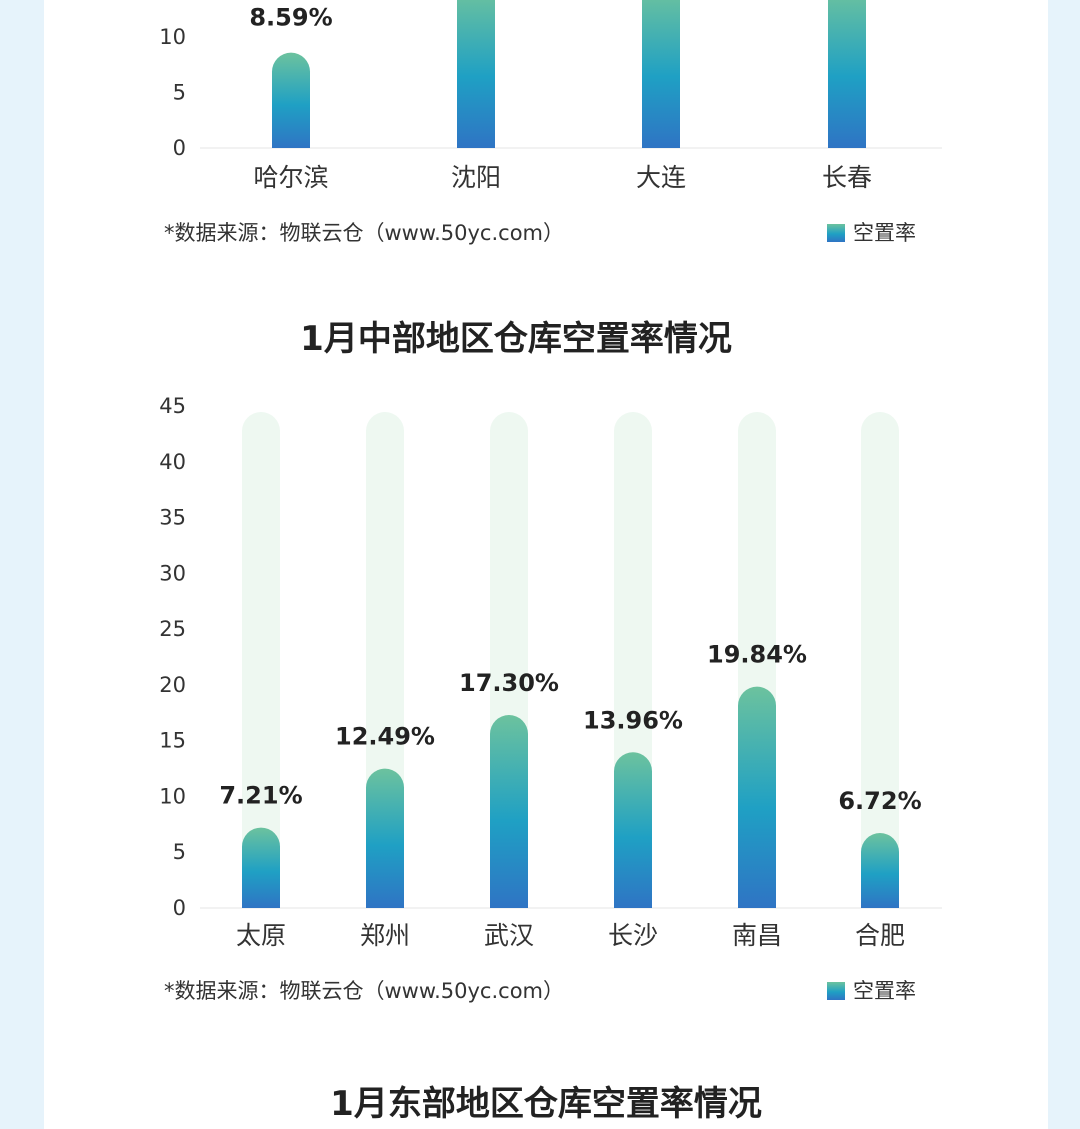 This screenshot has height=1129, width=1080. Describe the element at coordinates (757, 935) in the screenshot. I see `category-label: 南昌` at that location.